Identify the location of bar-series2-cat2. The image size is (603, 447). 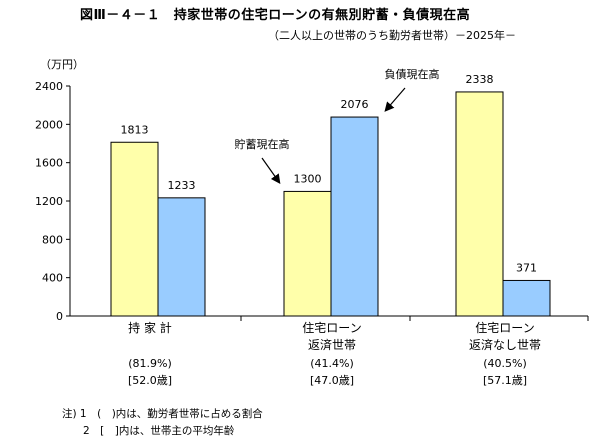
(354, 216).